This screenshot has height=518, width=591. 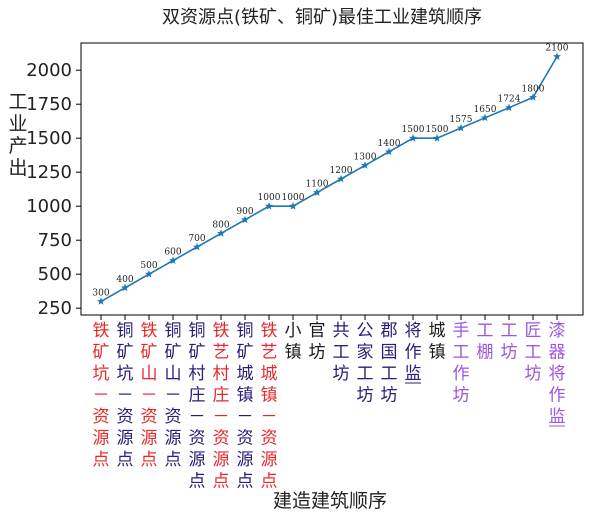 I want to click on data-label: 1650, so click(x=485, y=110).